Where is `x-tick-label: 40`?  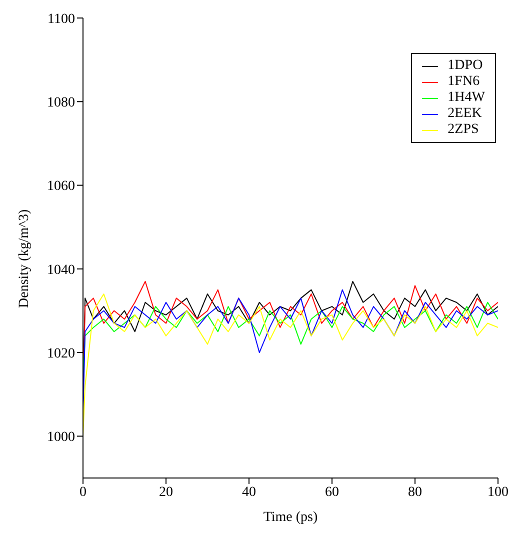 x-tick-label: 40 is located at coordinates (249, 492).